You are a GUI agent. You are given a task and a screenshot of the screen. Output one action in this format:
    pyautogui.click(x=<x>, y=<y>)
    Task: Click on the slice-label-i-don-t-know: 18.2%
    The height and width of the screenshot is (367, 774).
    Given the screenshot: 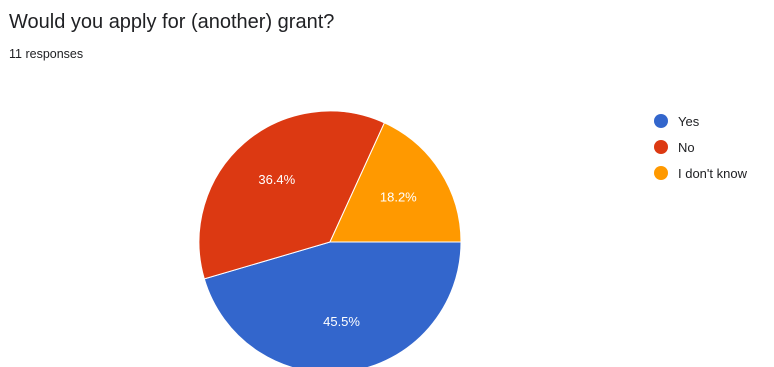 What is the action you would take?
    pyautogui.click(x=398, y=197)
    